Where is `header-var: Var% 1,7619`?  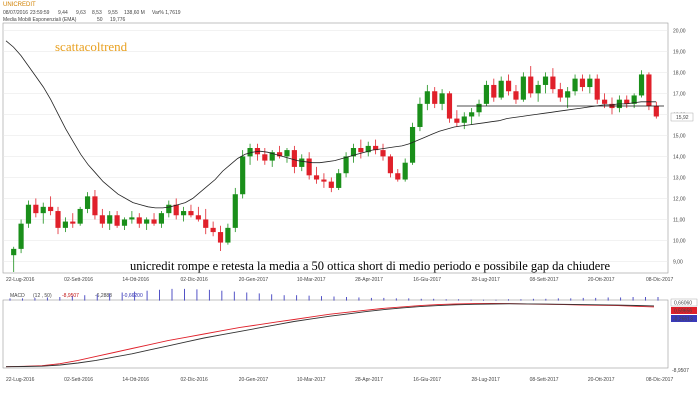
header-var: Var% 1,7619 is located at coordinates (166, 13).